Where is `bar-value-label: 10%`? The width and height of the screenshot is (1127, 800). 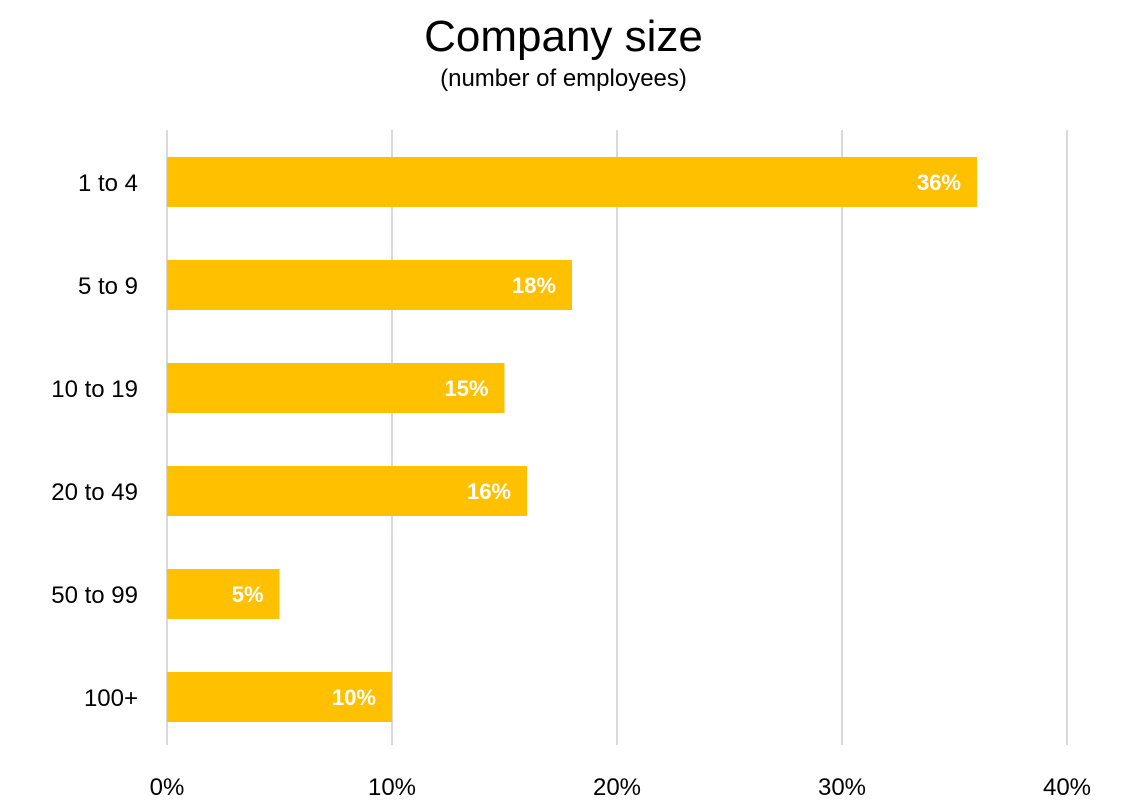
bar-value-label: 10% is located at coordinates (354, 697).